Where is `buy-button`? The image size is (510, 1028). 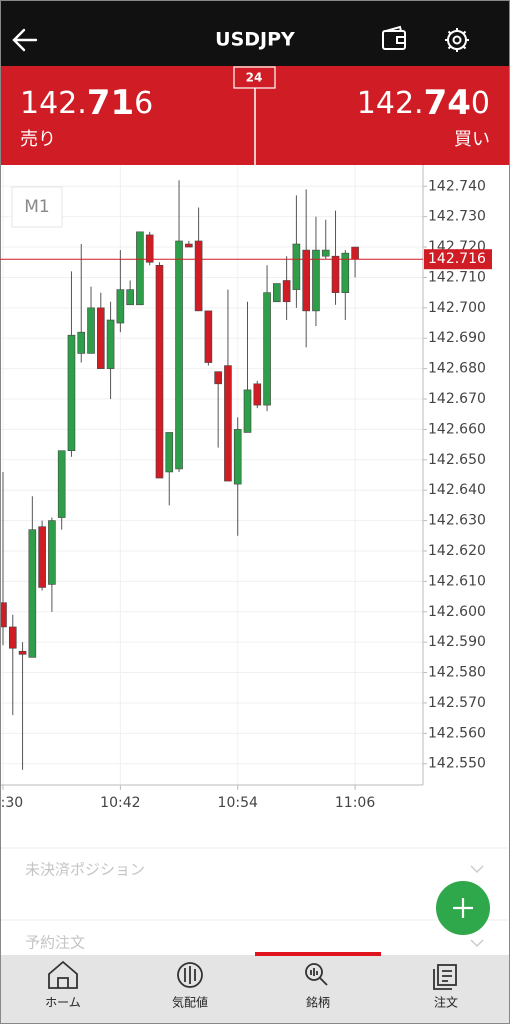
buy-button is located at coordinates (383, 115).